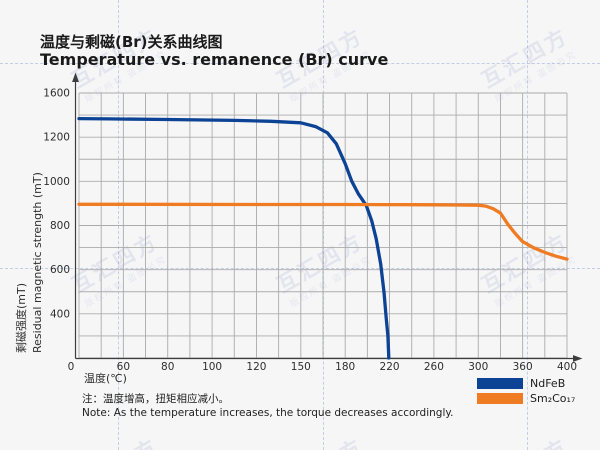  I want to click on x-tick-label: 80, so click(167, 367).